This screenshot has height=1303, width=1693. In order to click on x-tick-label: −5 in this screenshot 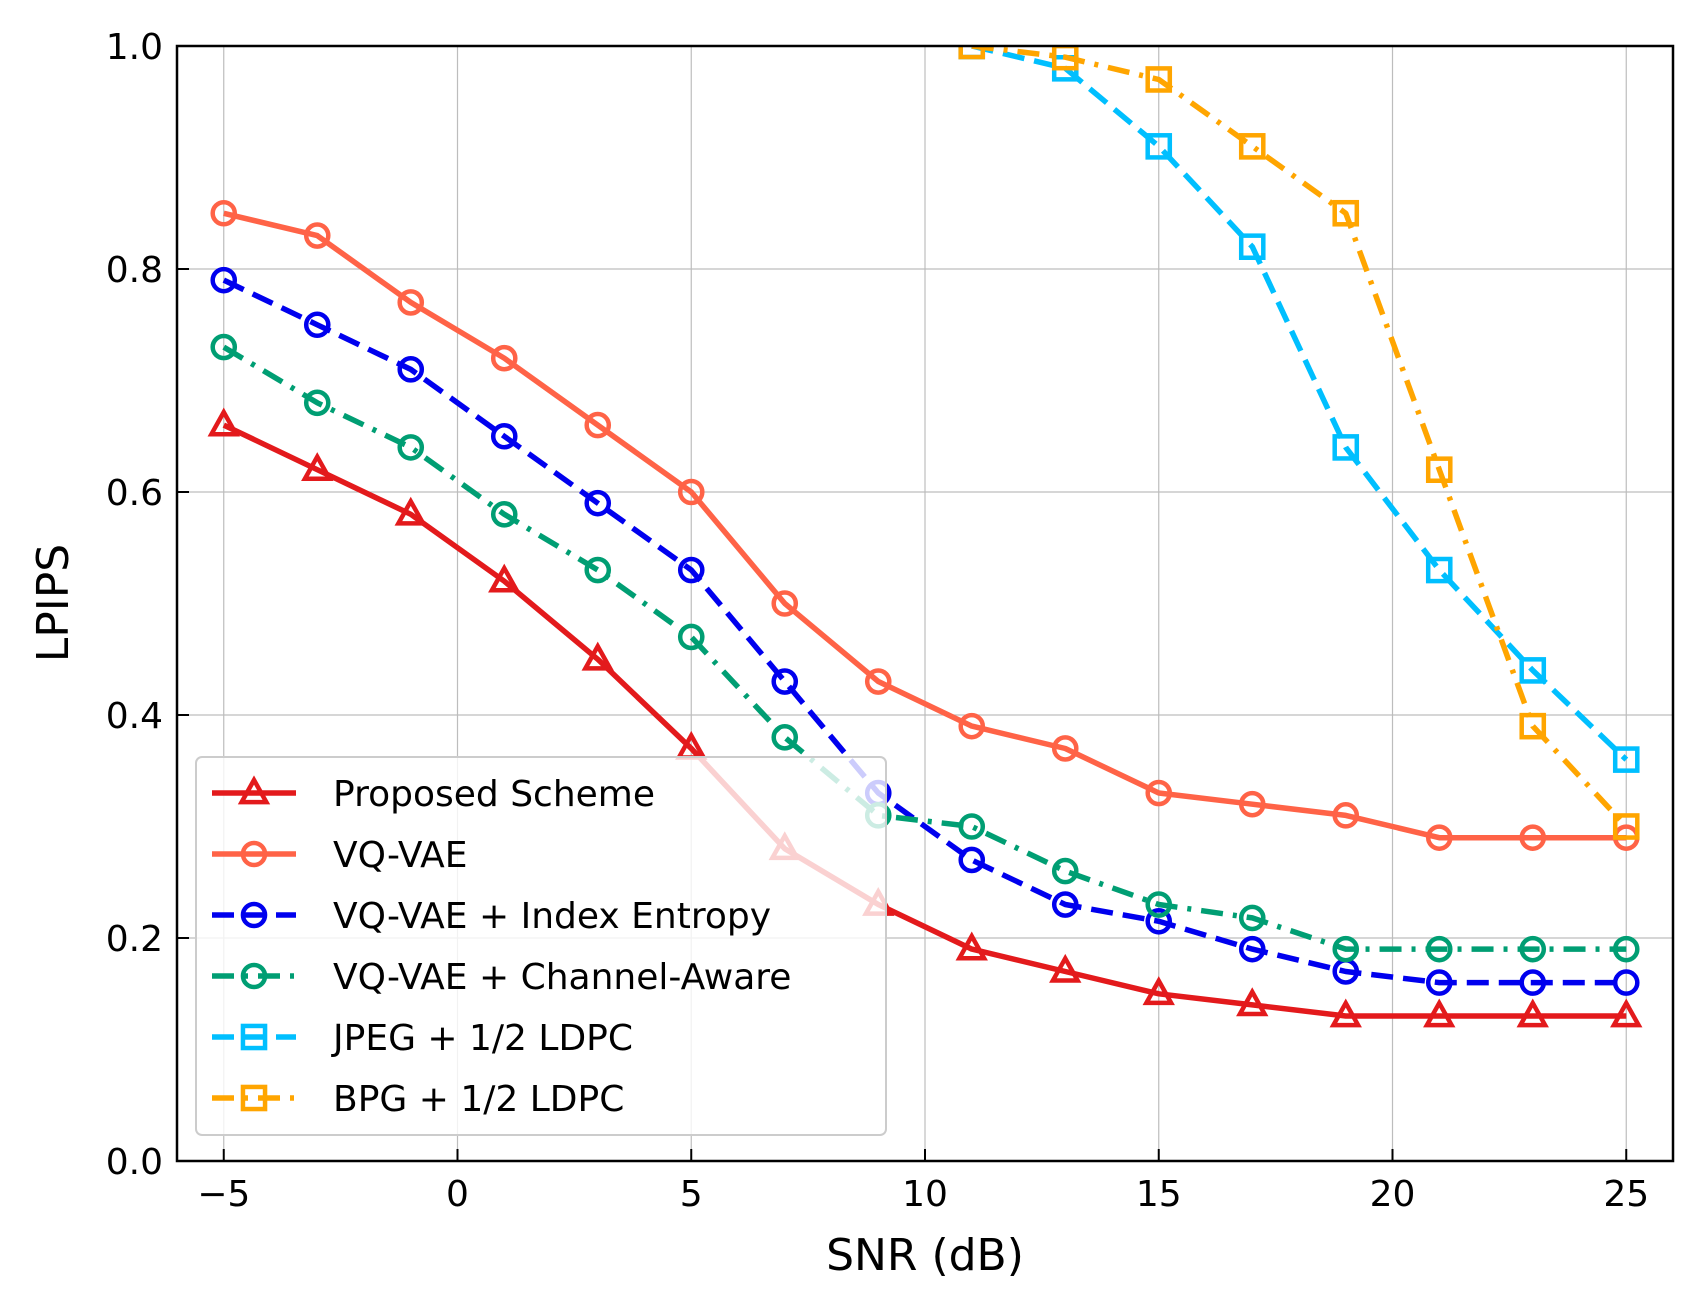, I will do `click(223, 1194)`.